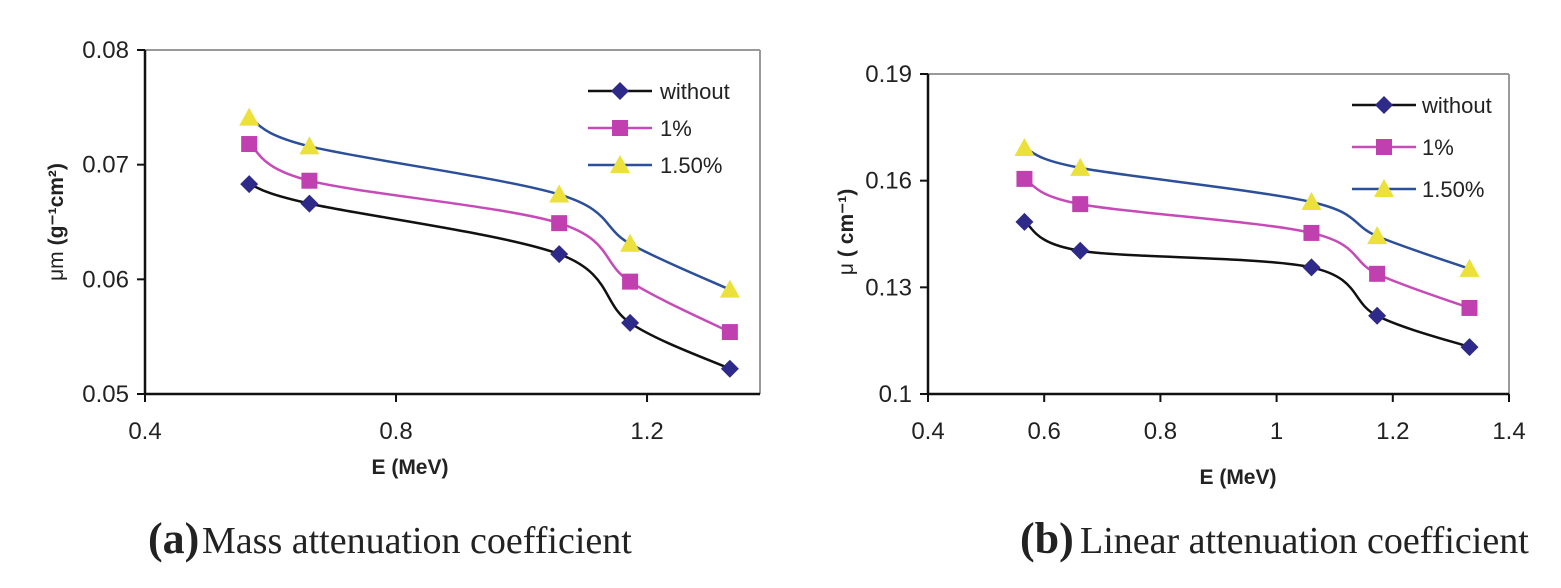 The width and height of the screenshot is (1561, 588). I want to click on y-tick-label: 0.05, so click(105, 394).